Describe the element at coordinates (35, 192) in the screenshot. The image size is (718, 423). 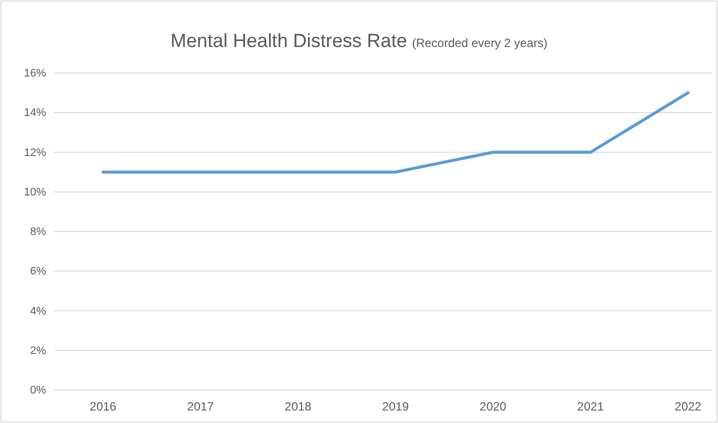
I see `y-tick-label: 10%` at that location.